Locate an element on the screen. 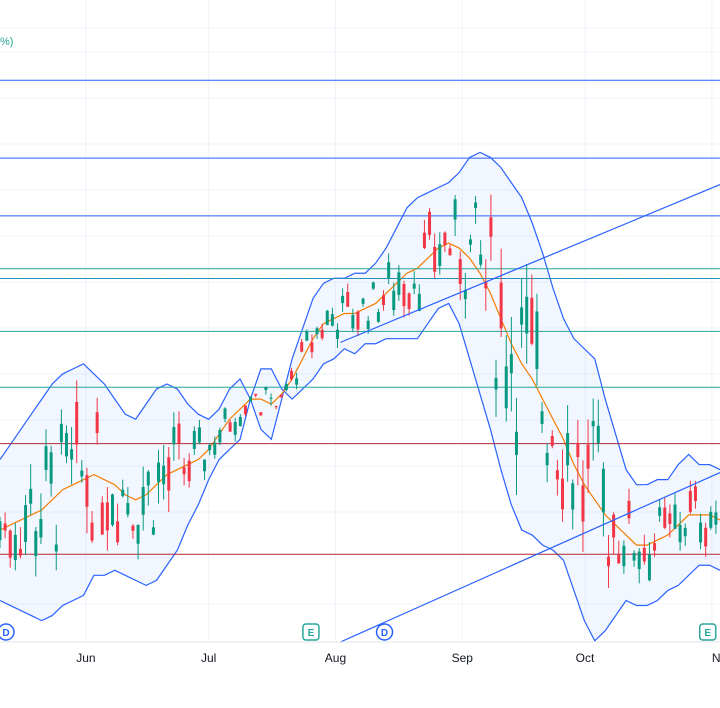 Image resolution: width=720 pixels, height=708 pixels. x-tick-label: Jul is located at coordinates (208, 658).